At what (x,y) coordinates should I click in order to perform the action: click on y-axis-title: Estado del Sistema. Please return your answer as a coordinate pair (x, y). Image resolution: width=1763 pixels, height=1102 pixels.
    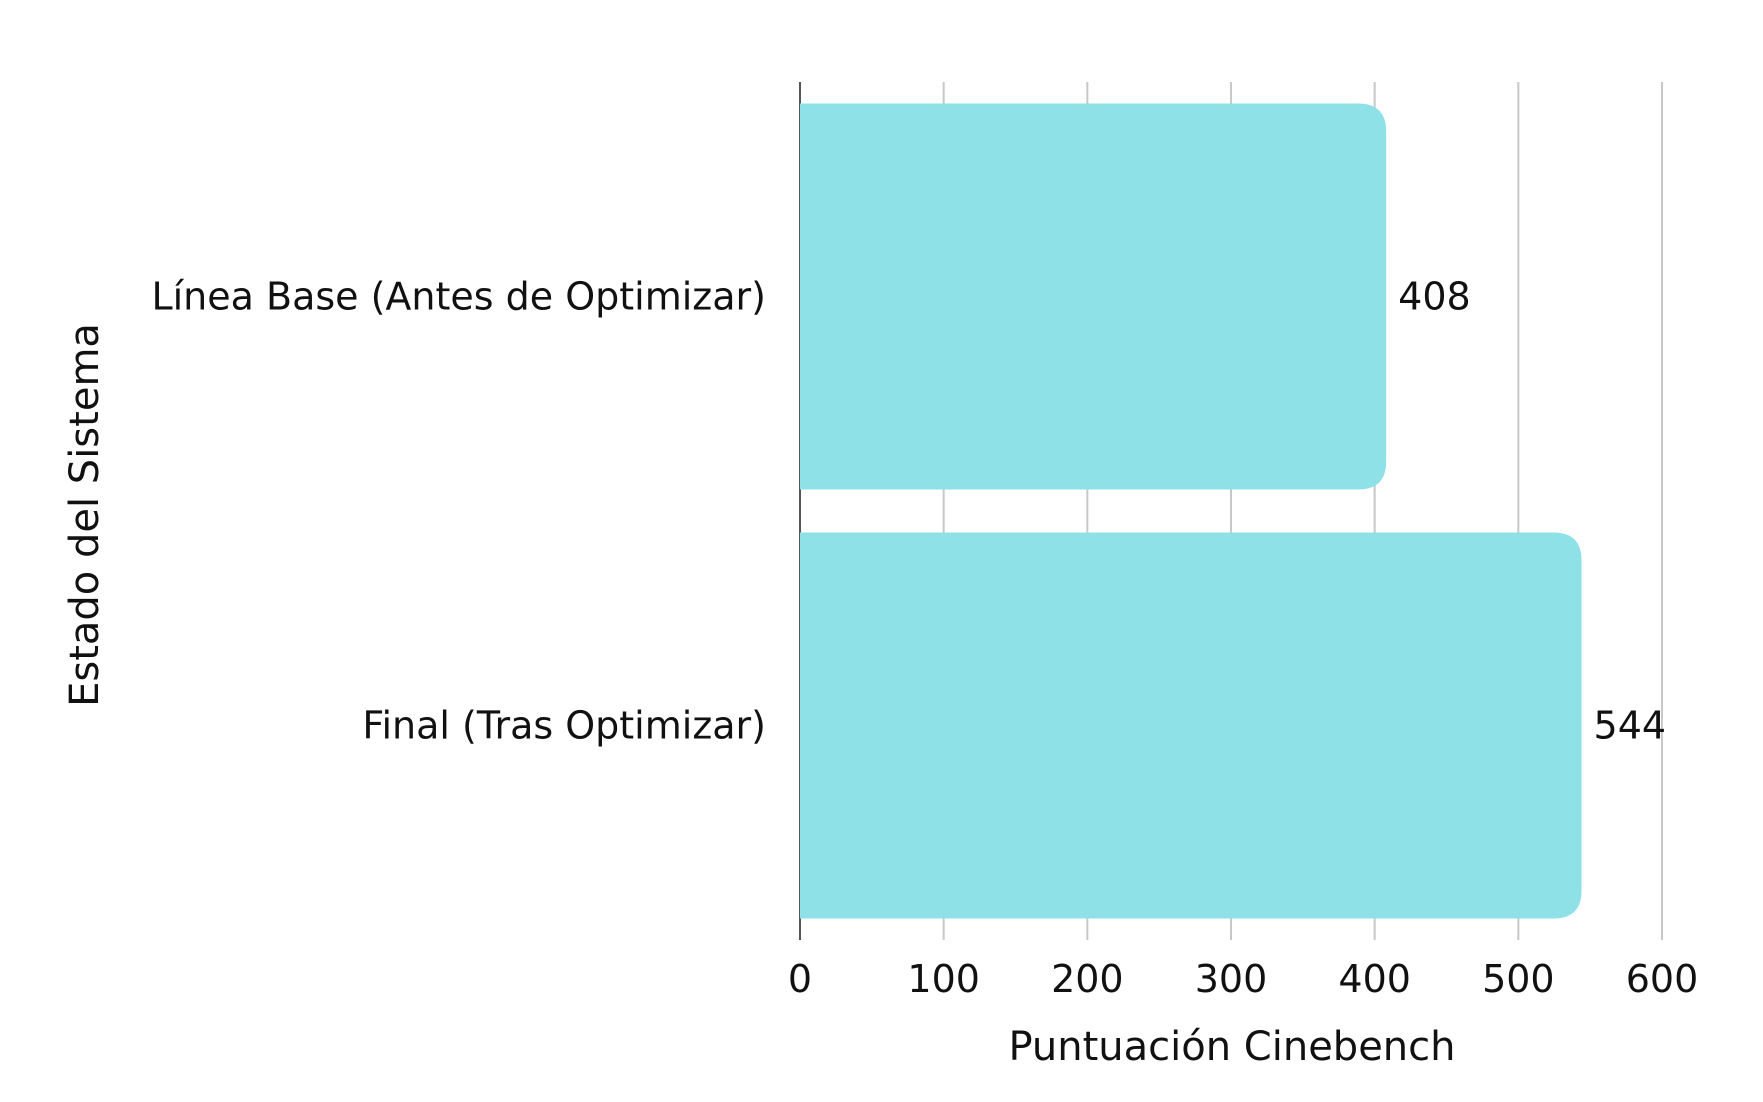
    Looking at the image, I should click on (85, 515).